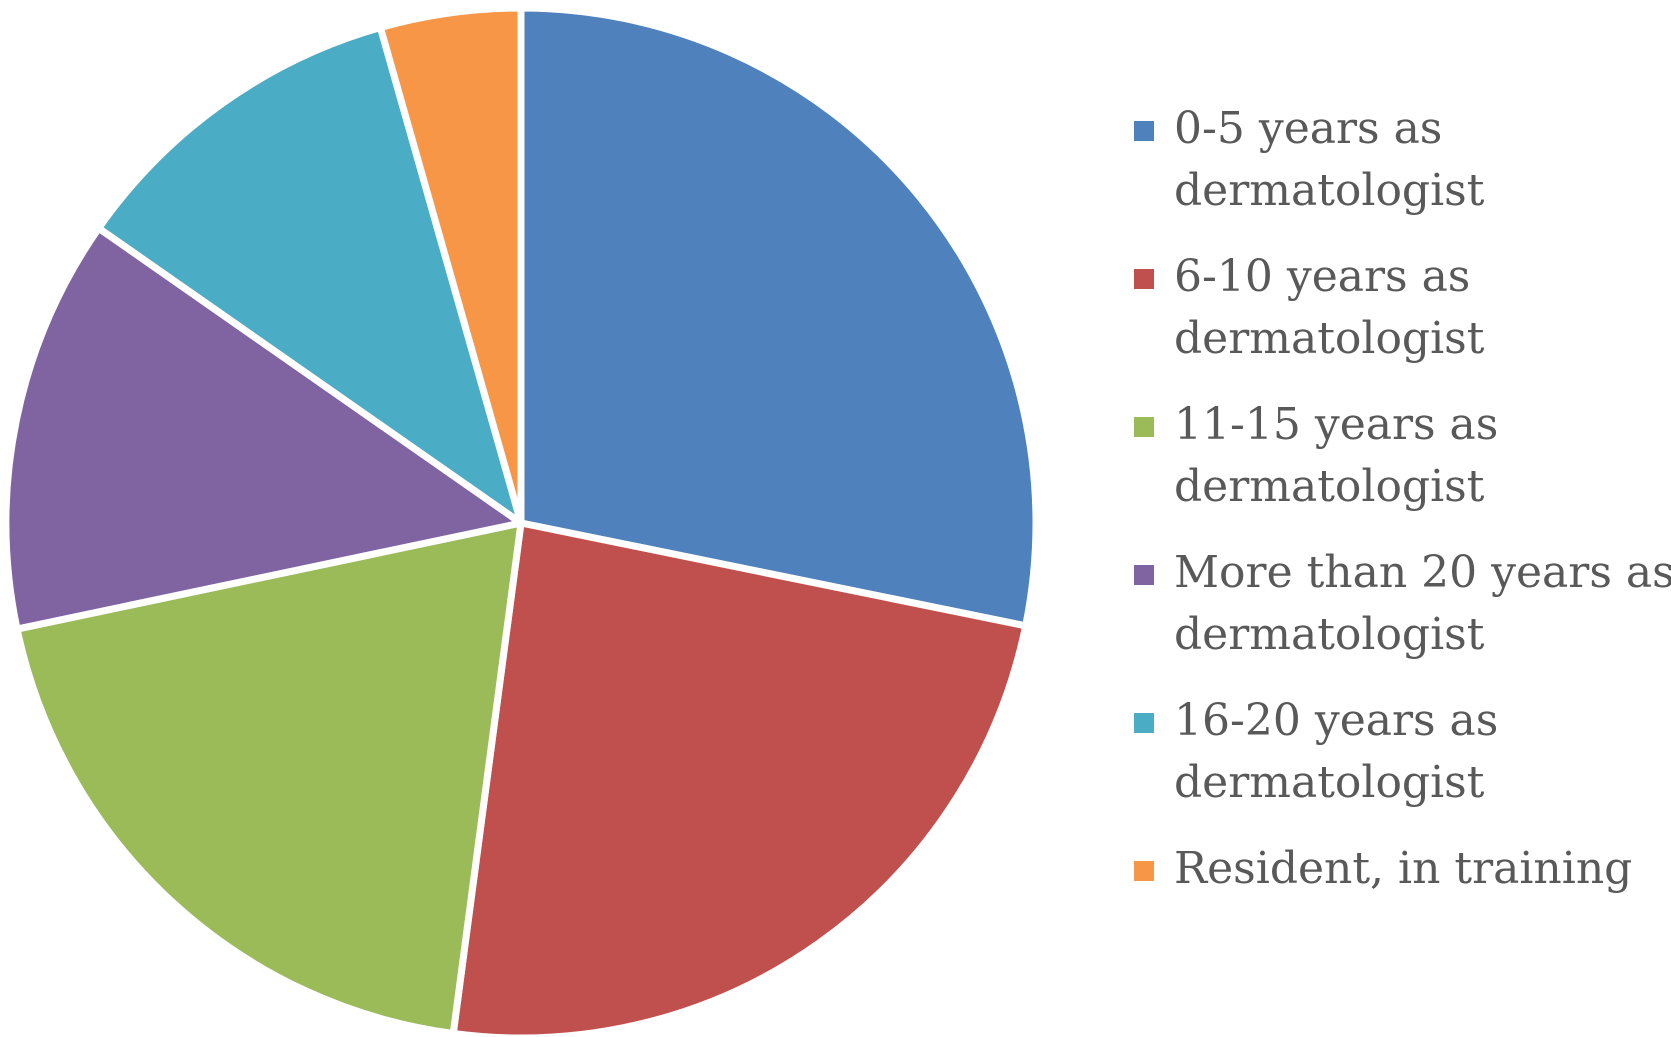  Describe the element at coordinates (1399, 752) in the screenshot. I see `legend-item-16-20-years: 16-20 years as dermatologist` at that location.